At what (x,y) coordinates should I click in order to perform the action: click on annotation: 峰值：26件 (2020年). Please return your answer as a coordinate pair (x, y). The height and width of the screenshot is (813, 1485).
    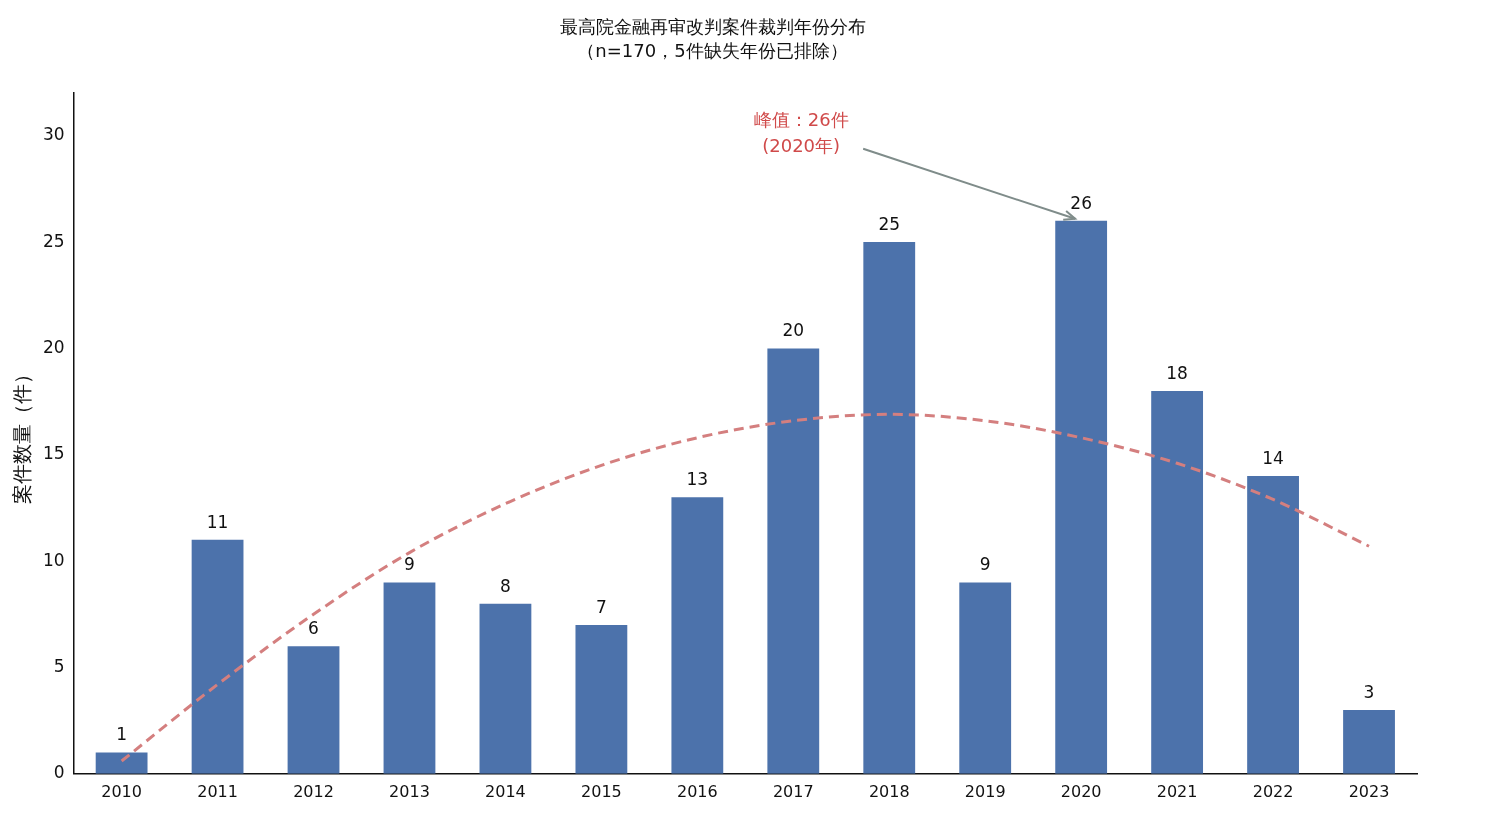
    Looking at the image, I should click on (801, 133).